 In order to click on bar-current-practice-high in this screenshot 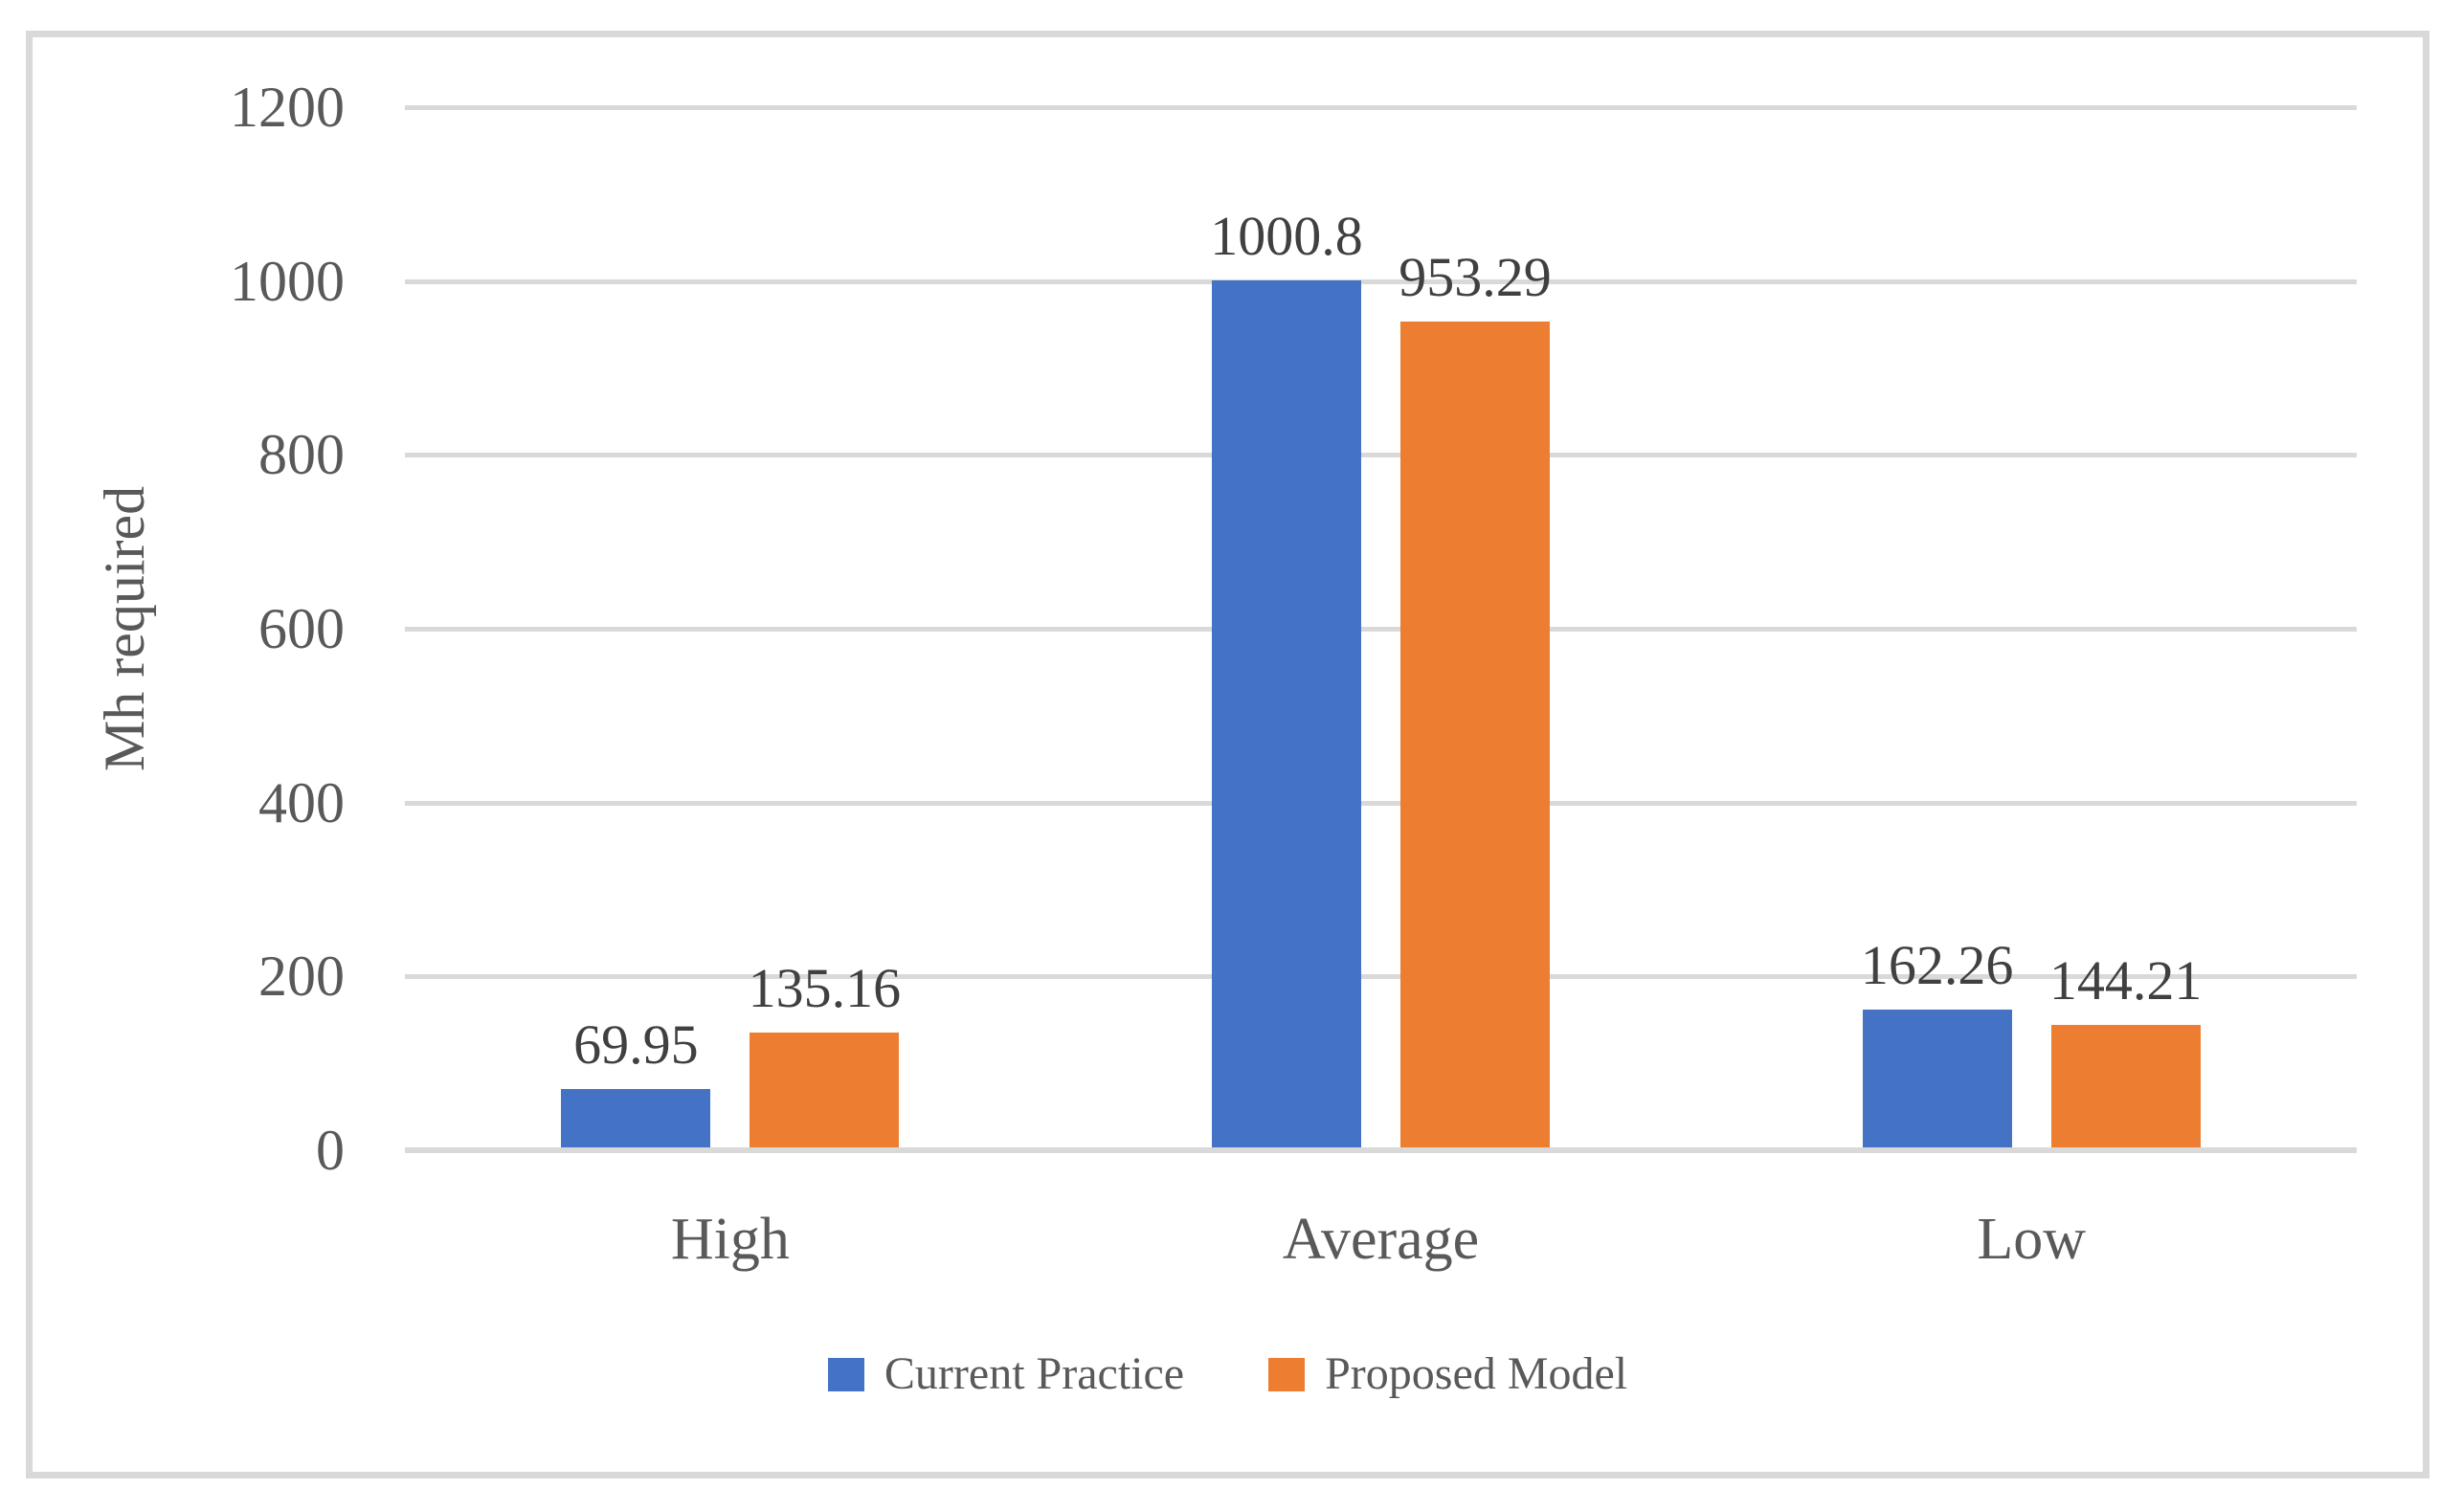, I will do `click(636, 1118)`.